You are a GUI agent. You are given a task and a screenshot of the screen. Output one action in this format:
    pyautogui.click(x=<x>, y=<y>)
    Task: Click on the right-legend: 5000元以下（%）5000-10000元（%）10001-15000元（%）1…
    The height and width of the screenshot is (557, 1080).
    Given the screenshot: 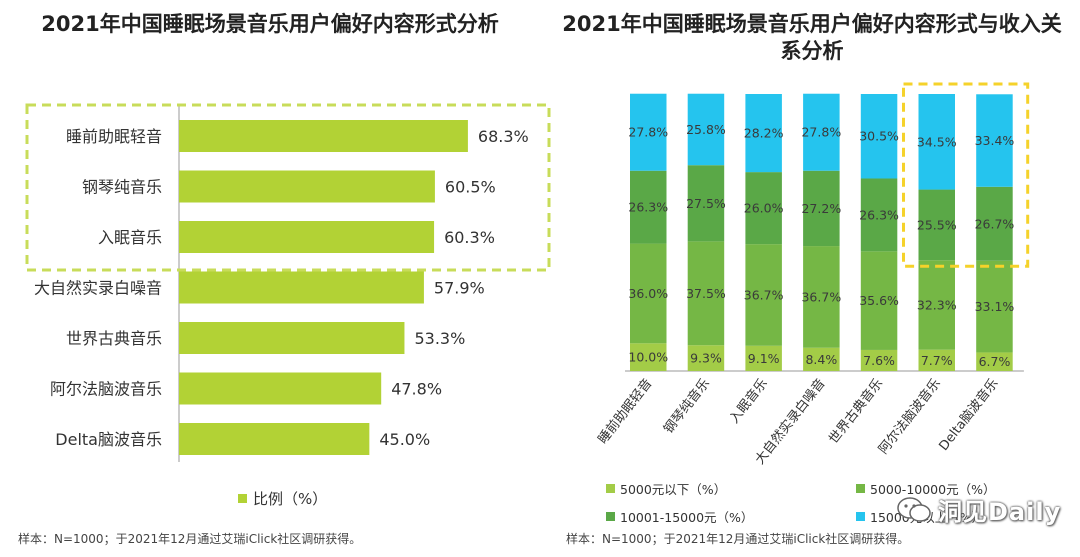 What is the action you would take?
    pyautogui.click(x=826, y=502)
    